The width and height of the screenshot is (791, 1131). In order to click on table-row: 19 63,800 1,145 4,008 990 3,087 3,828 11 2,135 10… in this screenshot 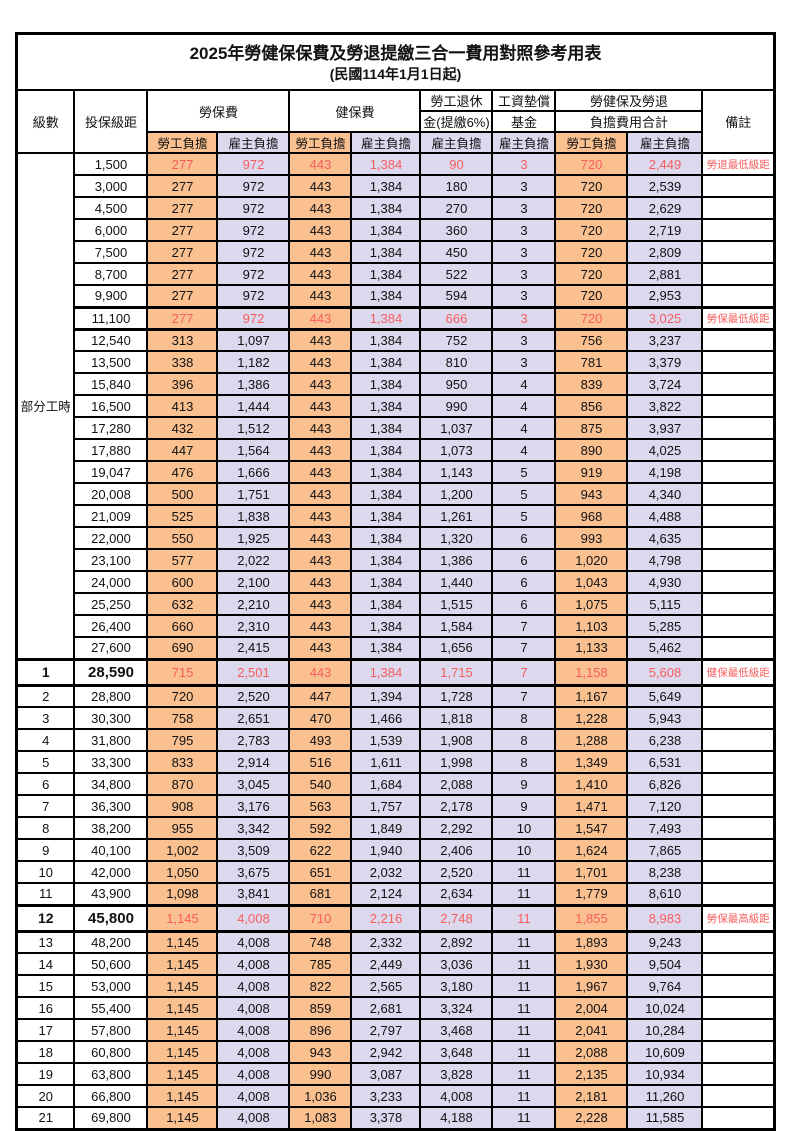, I will do `click(395, 1074)`.